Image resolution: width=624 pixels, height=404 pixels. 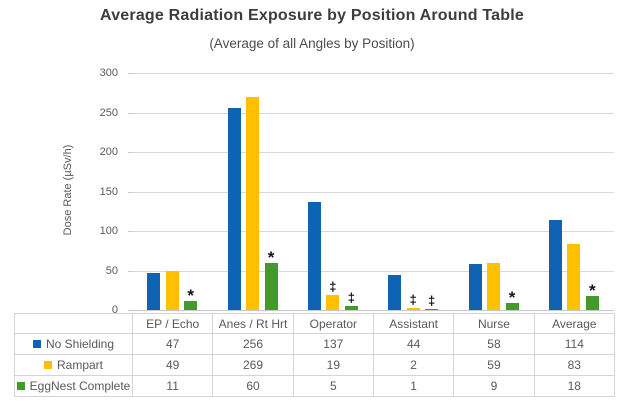 I want to click on table-value-0-3: 44, so click(x=413, y=344).